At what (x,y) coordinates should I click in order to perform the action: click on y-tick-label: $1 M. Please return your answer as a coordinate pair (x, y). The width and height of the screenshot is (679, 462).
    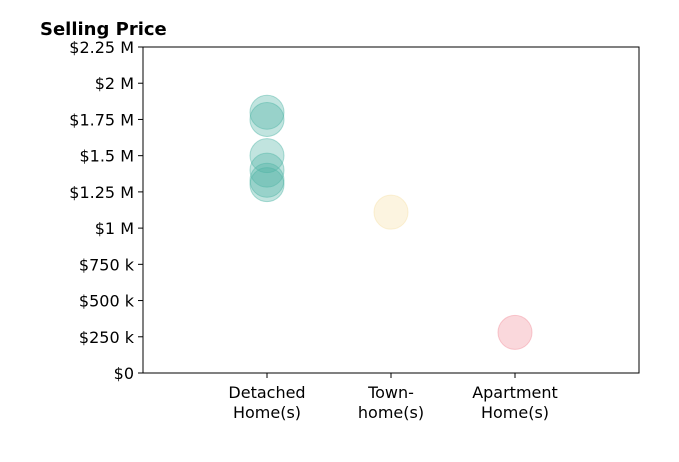
    Looking at the image, I should click on (114, 228).